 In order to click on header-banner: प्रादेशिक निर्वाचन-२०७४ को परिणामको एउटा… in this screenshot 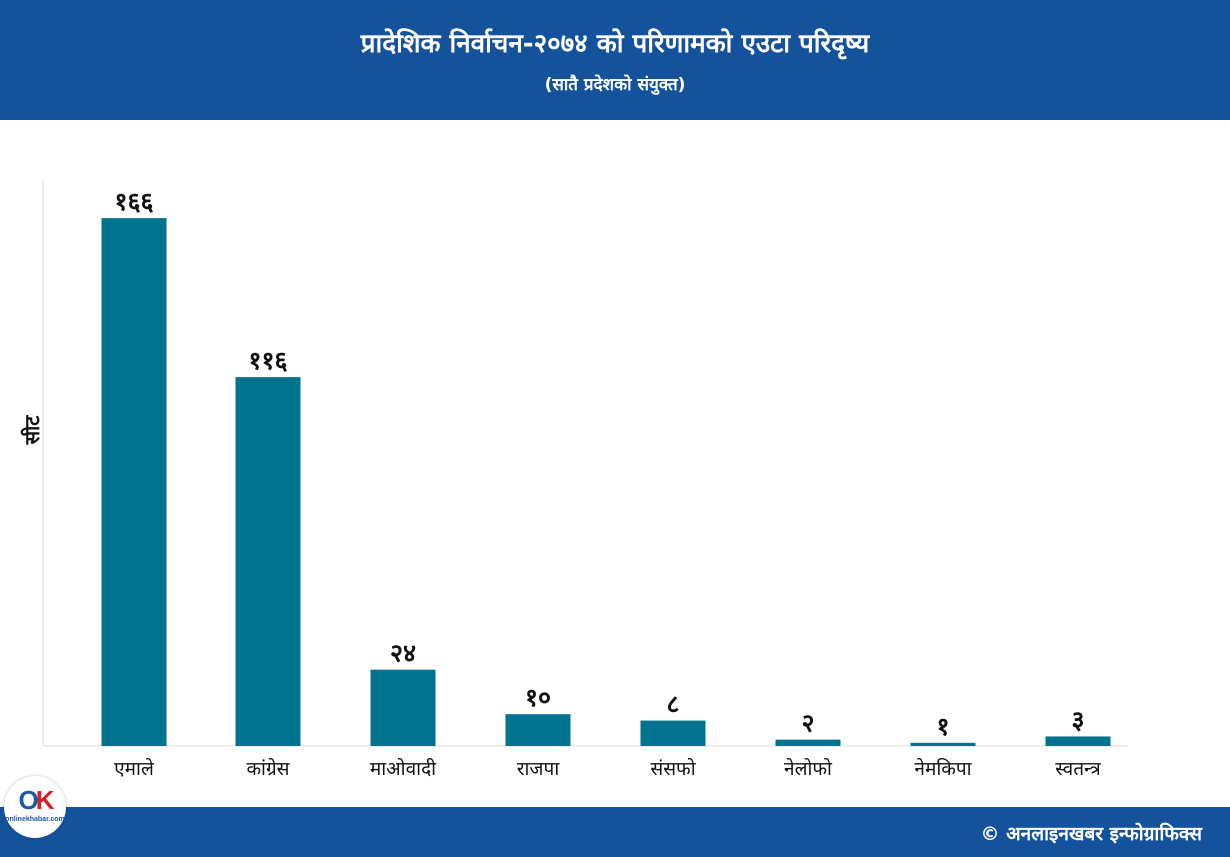, I will do `click(615, 60)`.